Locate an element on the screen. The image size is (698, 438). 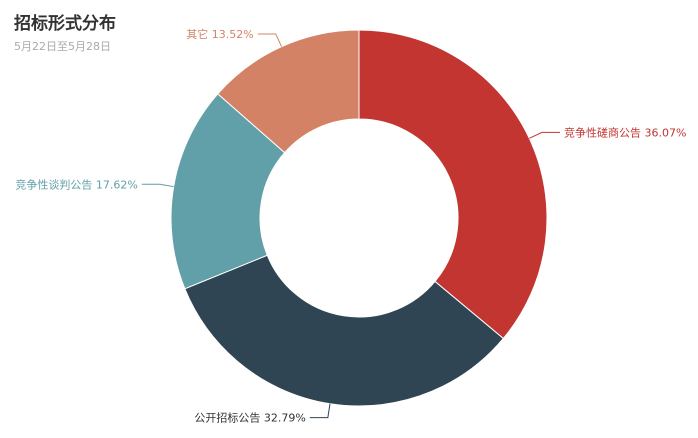
slice-label-1: 公开招标公告 32.79% is located at coordinates (249, 418).